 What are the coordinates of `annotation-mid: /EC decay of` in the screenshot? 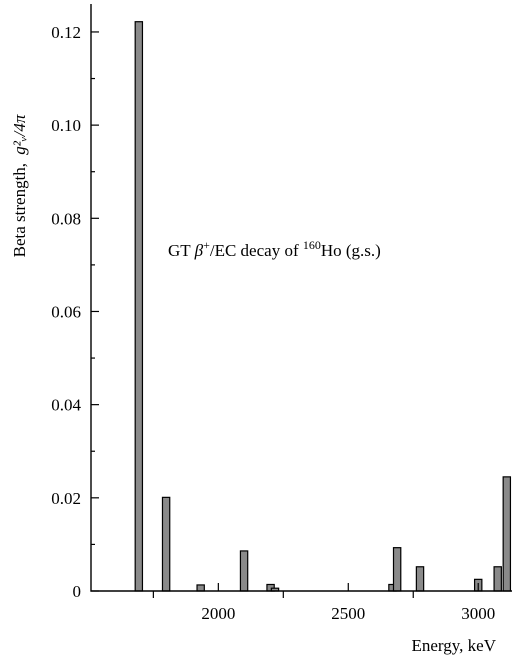 It's located at (256, 250).